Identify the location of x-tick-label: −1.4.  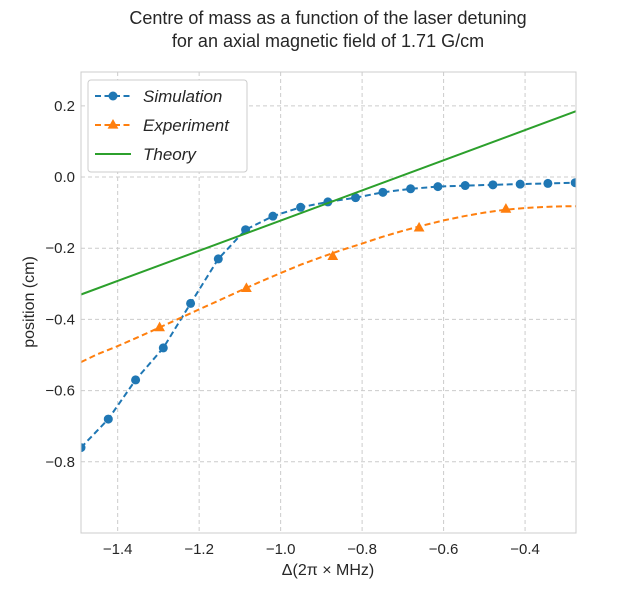
(118, 549).